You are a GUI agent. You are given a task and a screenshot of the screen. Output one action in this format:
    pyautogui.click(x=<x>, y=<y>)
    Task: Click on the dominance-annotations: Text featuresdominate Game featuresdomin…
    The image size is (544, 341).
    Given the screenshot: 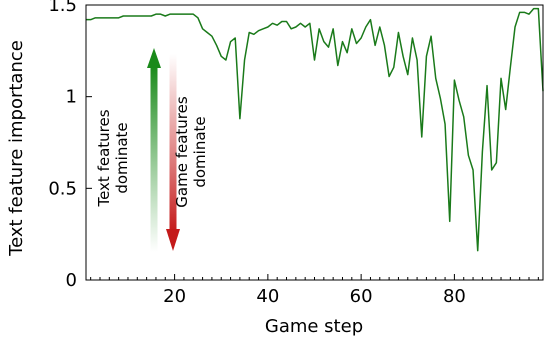 What is the action you would take?
    pyautogui.click(x=152, y=150)
    